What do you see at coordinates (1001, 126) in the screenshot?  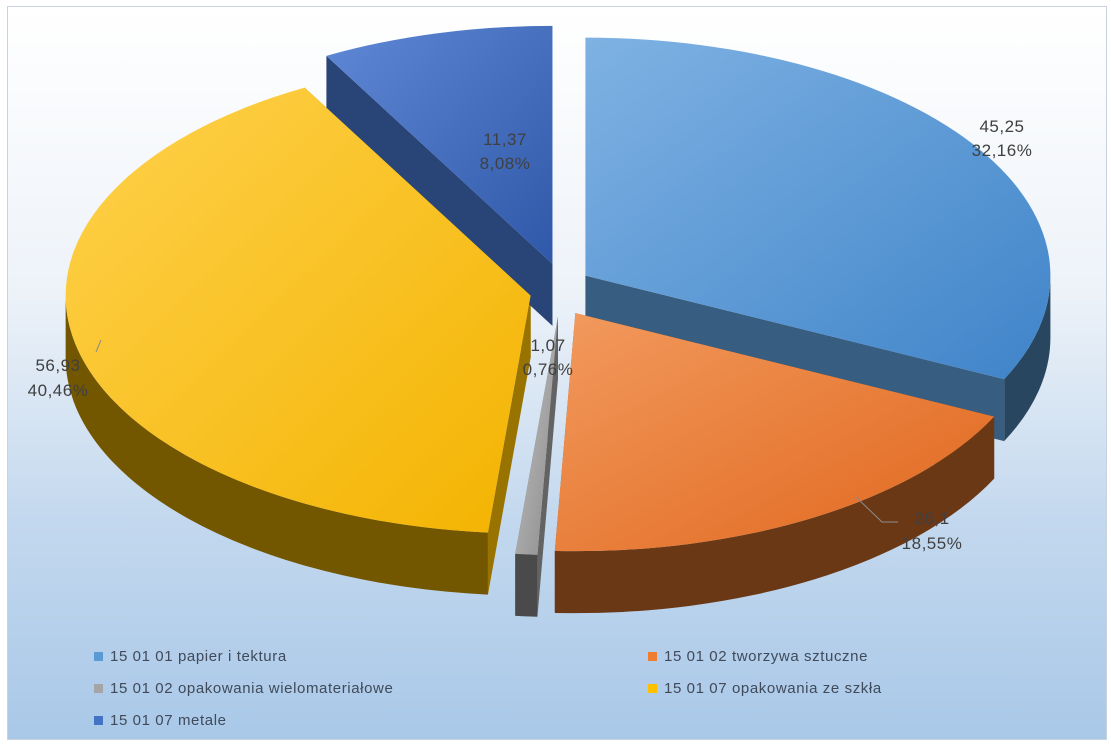 I see `data-label-value-0: 45,25` at bounding box center [1001, 126].